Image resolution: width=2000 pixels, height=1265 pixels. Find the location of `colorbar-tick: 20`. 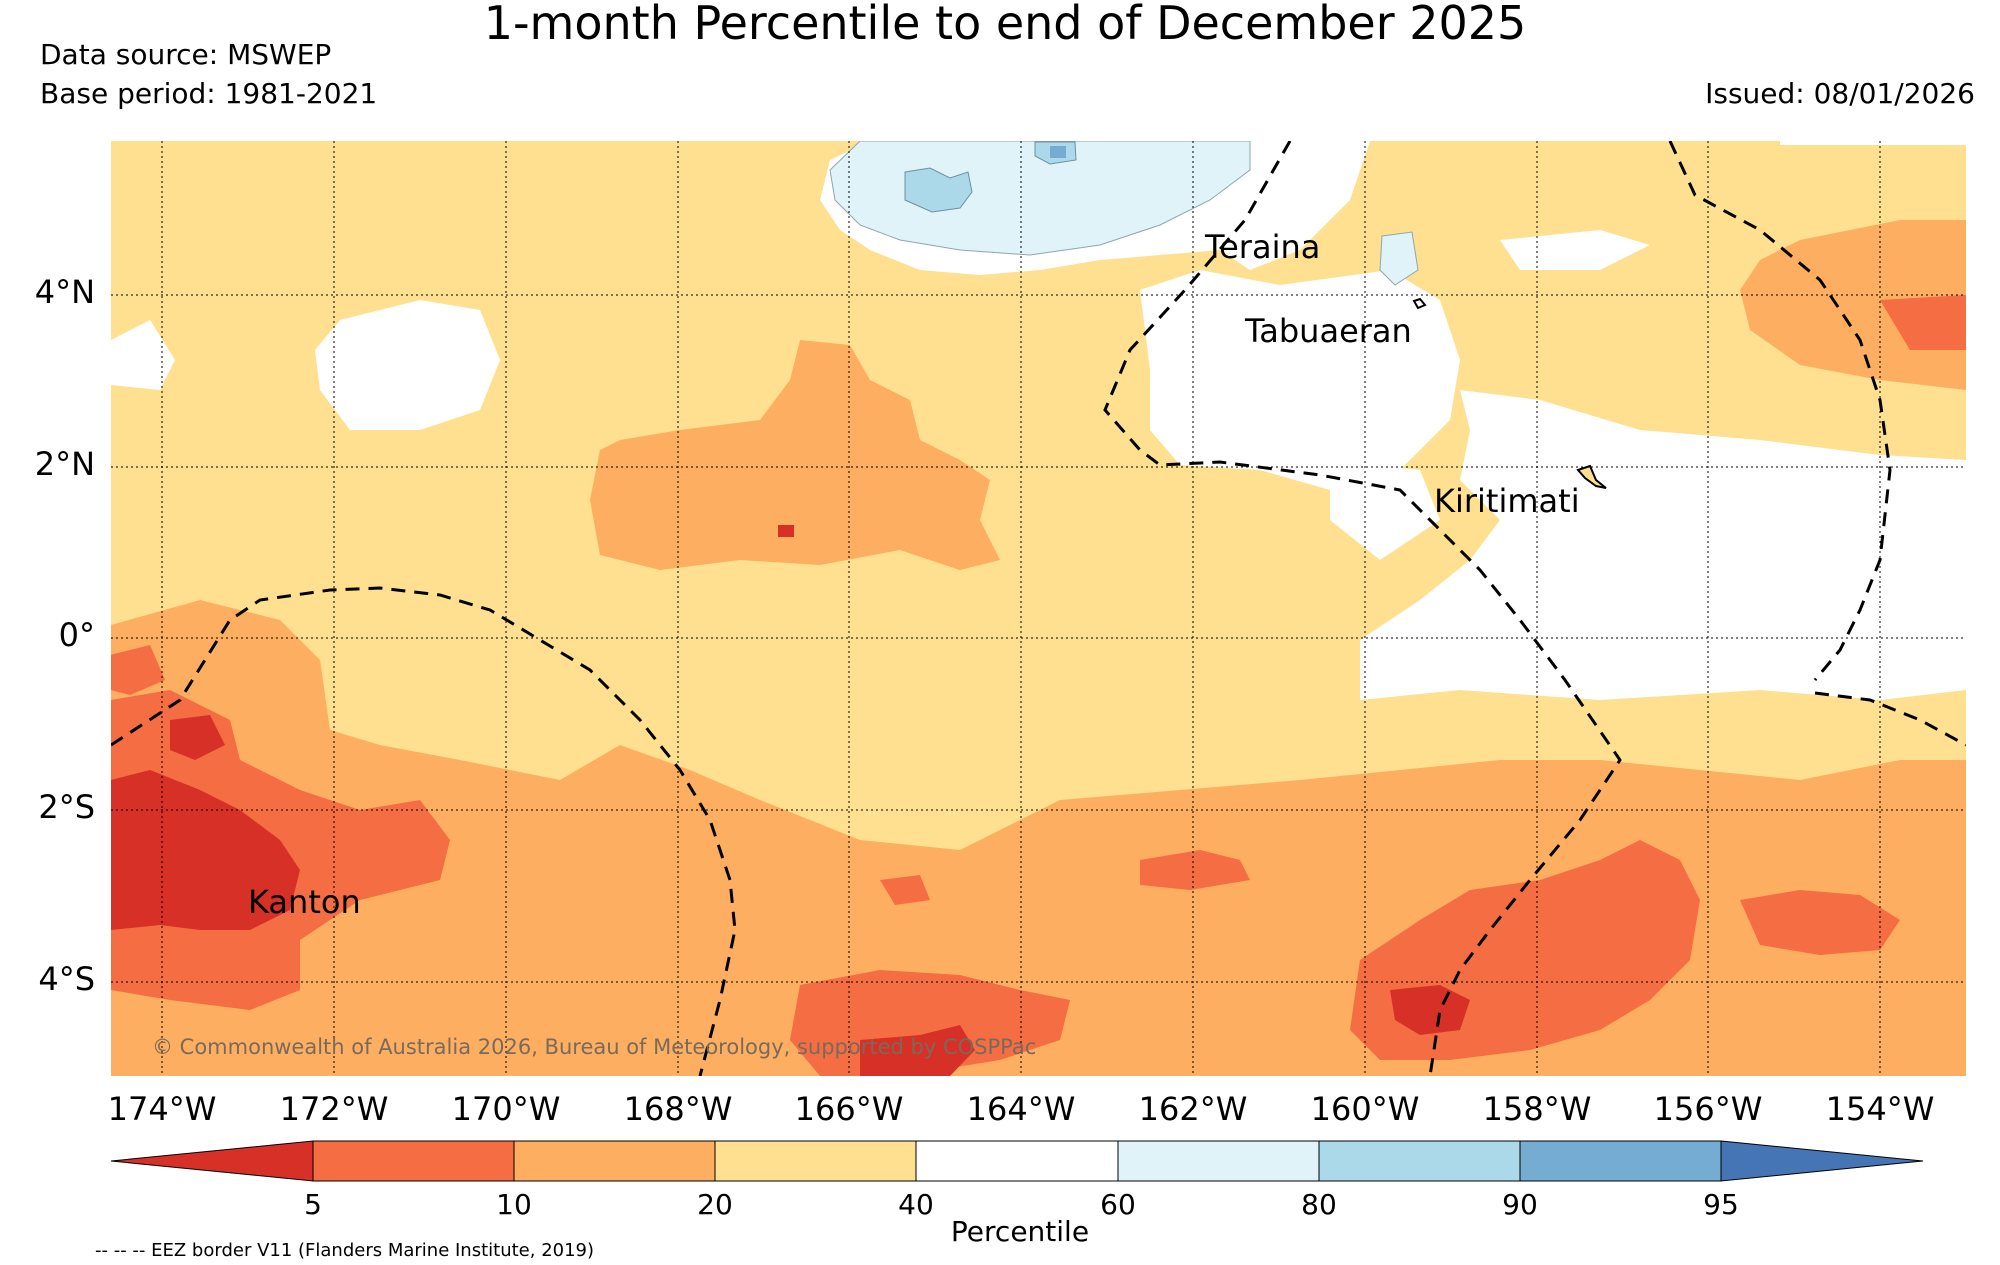

colorbar-tick: 20 is located at coordinates (715, 1204).